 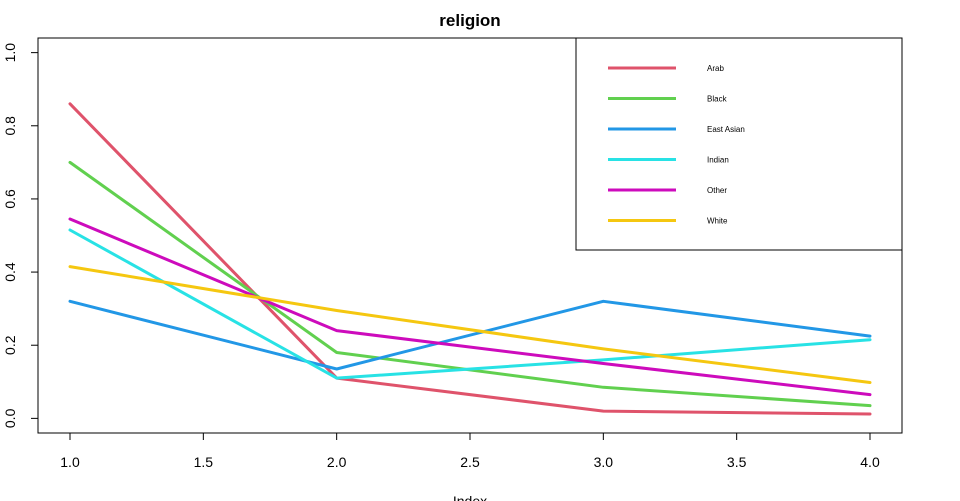 I want to click on y-tick-label: 0.4, so click(x=10, y=272).